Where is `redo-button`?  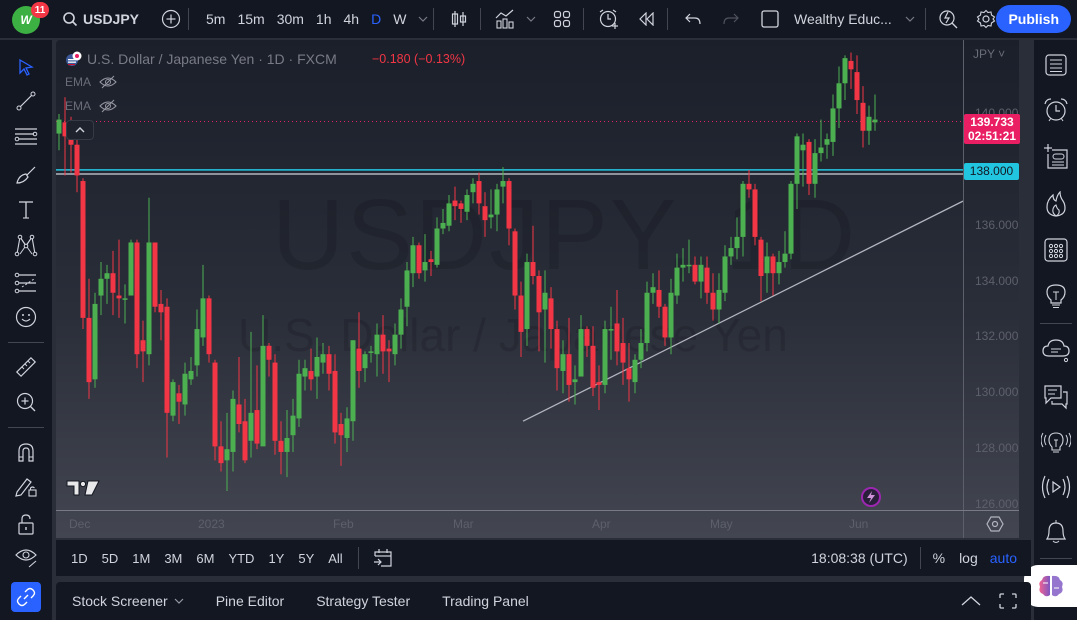 redo-button is located at coordinates (731, 19).